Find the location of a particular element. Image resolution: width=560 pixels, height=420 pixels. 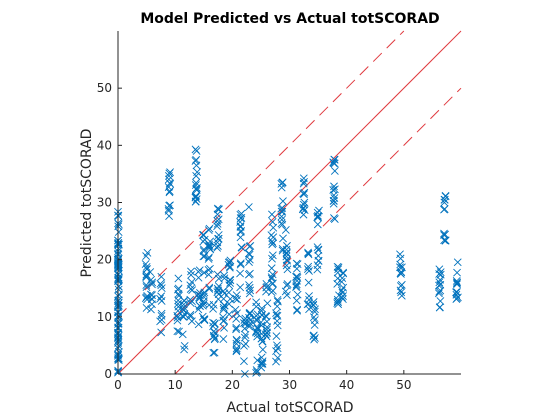

x-tick-label: 50 is located at coordinates (403, 385).